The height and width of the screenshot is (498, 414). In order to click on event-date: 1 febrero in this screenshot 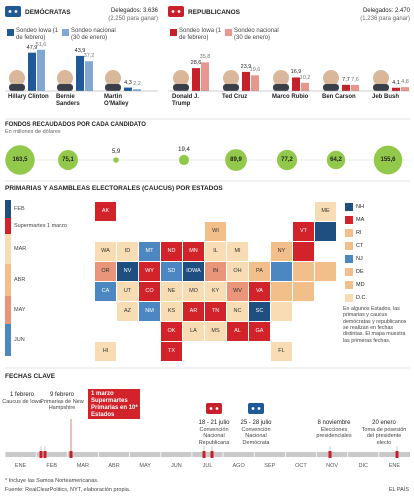, I will do `click(21, 395)`.